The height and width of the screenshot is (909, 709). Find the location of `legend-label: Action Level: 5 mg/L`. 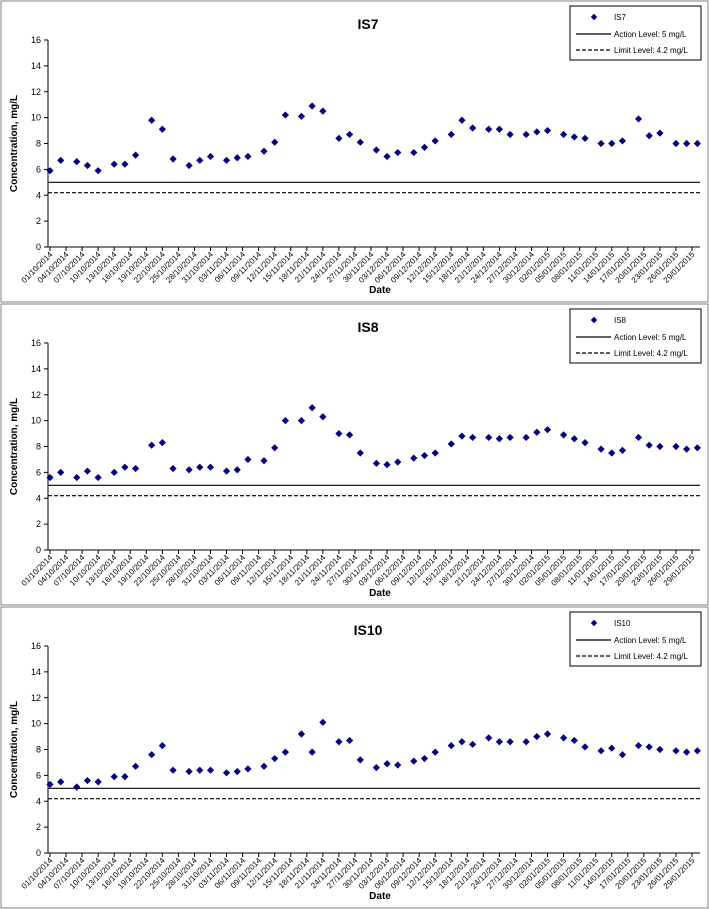

legend-label: Action Level: 5 mg/L is located at coordinates (650, 640).